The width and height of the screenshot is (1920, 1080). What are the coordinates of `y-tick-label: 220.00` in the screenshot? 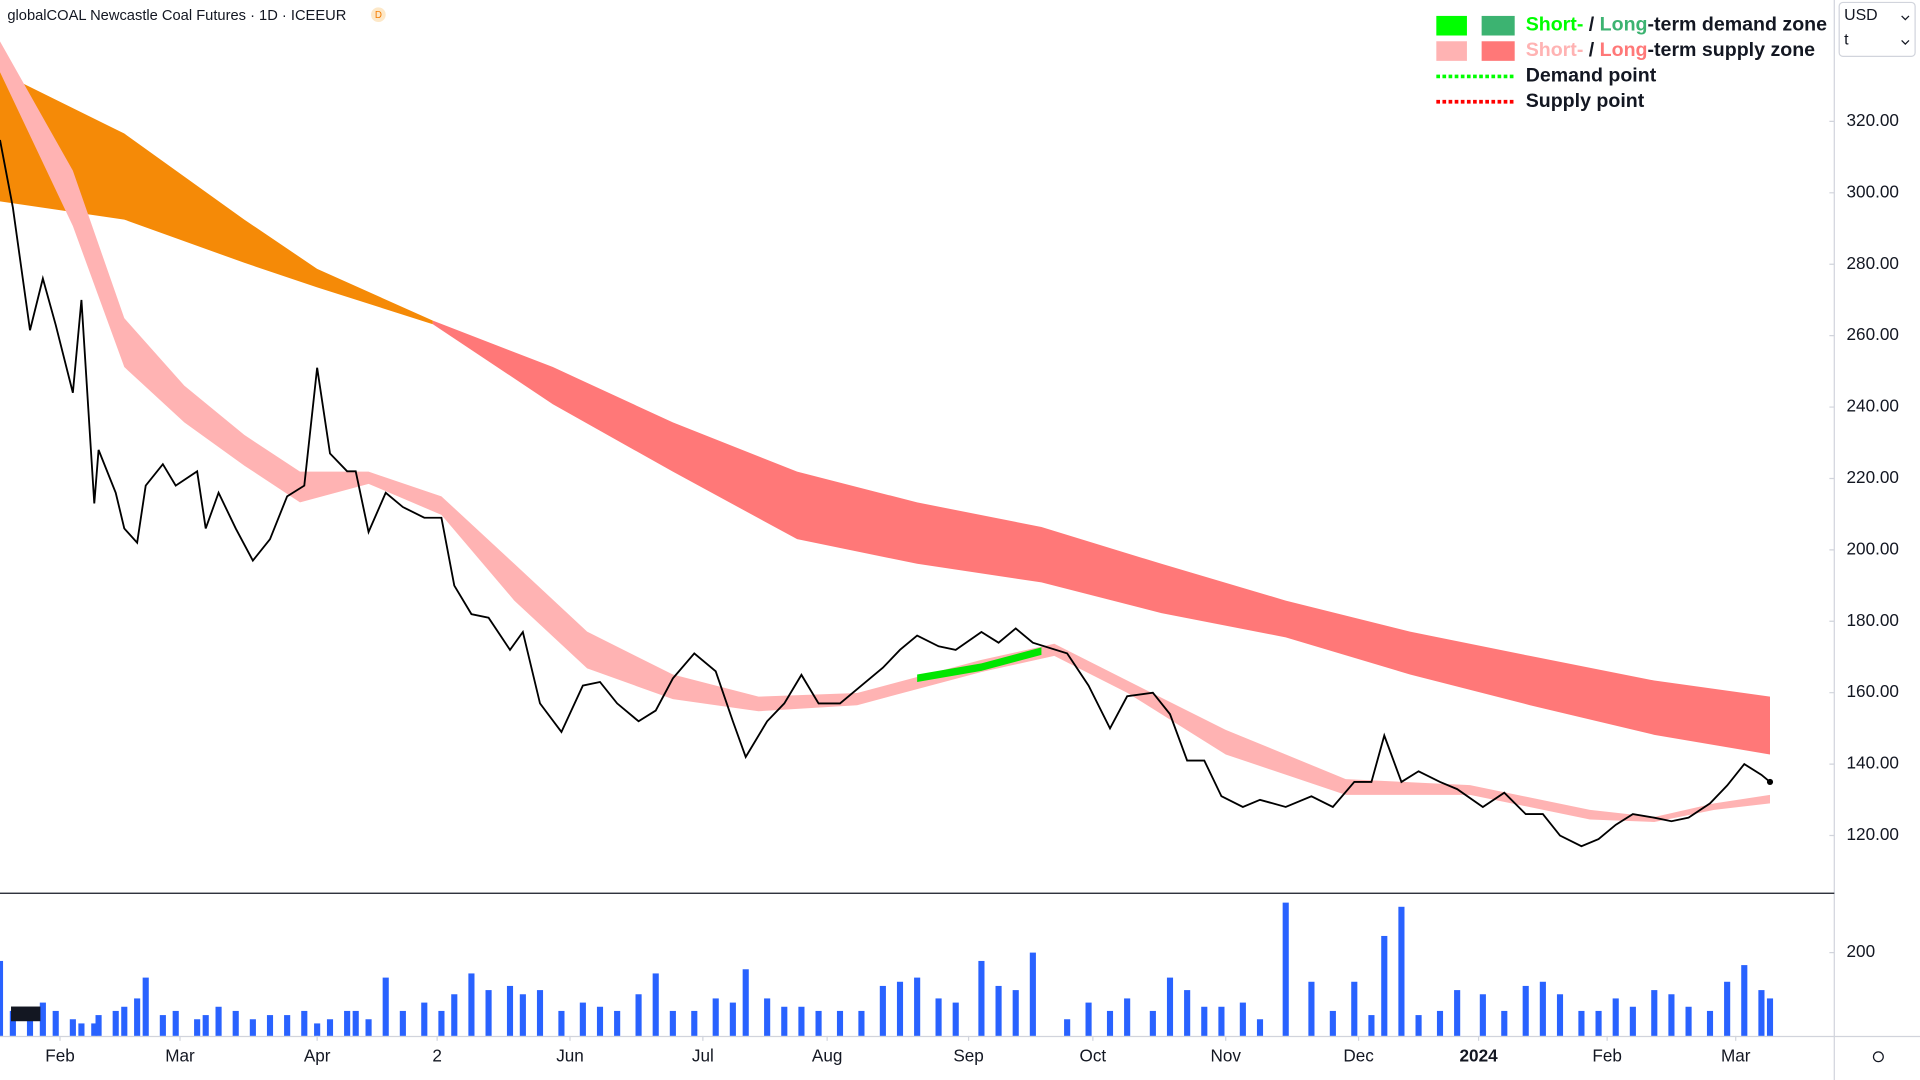 It's located at (1873, 477).